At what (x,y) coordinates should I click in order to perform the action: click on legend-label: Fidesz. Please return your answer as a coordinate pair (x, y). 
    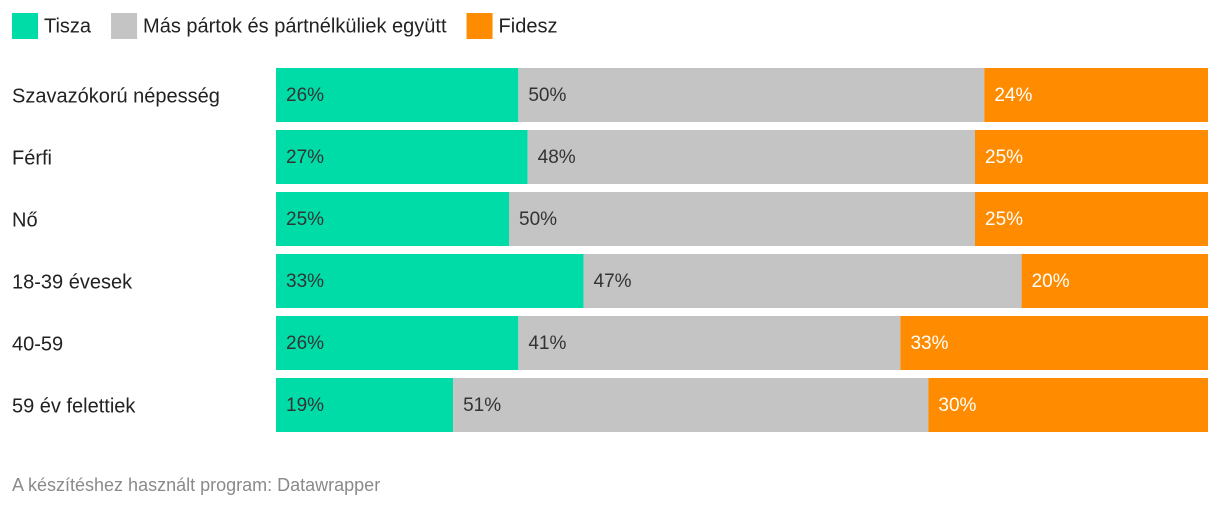
    Looking at the image, I should click on (528, 26).